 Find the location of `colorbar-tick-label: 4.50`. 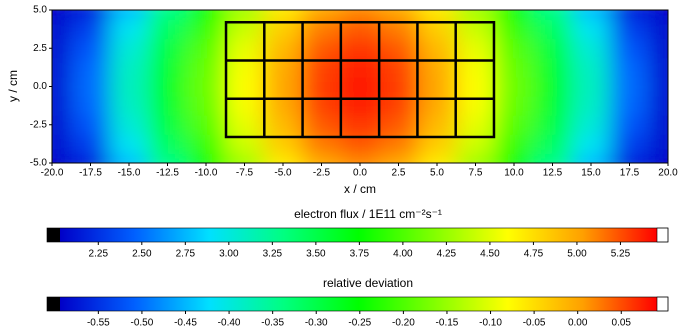

colorbar-tick-label: 4.50 is located at coordinates (490, 254).